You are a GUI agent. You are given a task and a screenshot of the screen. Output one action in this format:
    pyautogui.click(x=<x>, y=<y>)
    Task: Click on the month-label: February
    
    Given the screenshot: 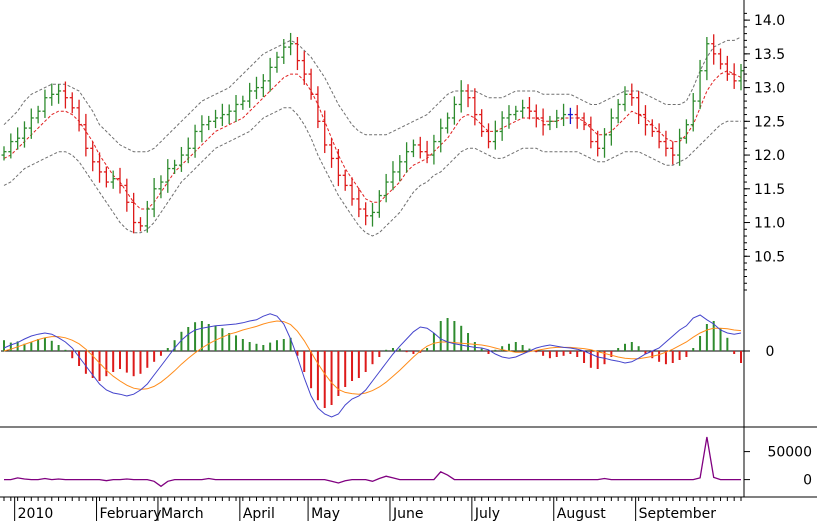 What is the action you would take?
    pyautogui.click(x=131, y=513)
    